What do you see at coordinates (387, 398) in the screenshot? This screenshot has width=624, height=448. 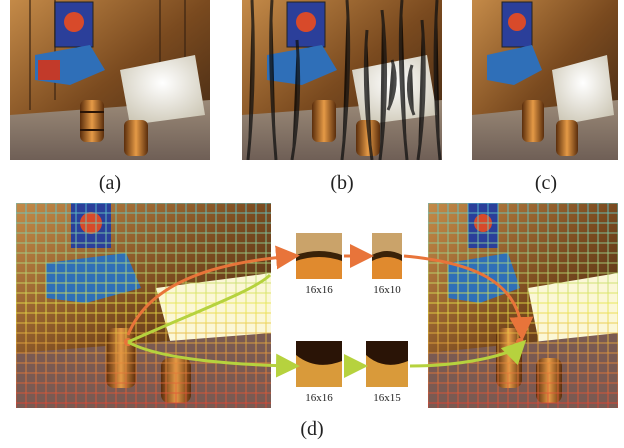 I see `patch-label-bottom-target: 16x15` at bounding box center [387, 398].